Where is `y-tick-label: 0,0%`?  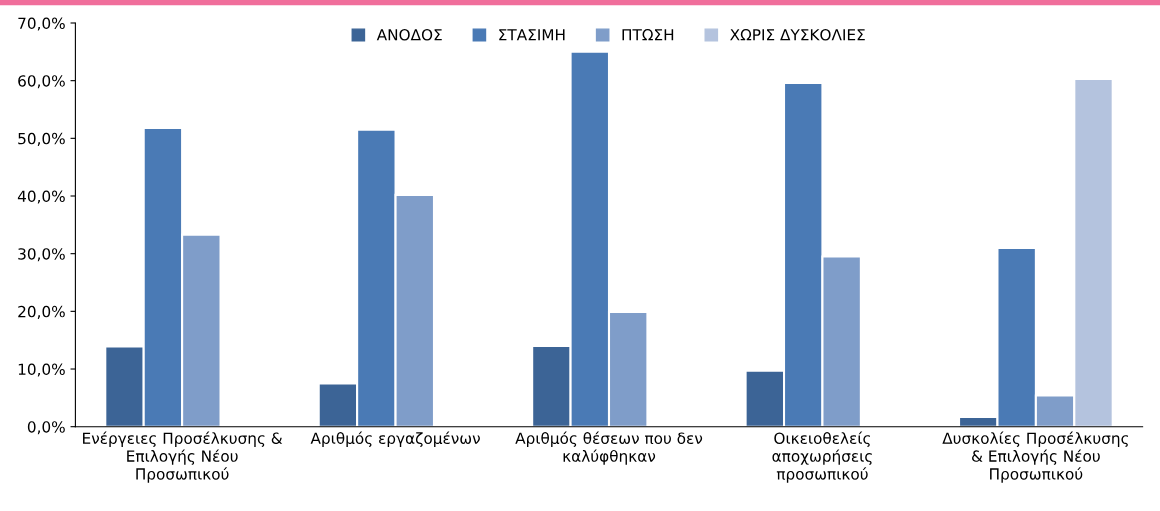
y-tick-label: 0,0% is located at coordinates (46, 428).